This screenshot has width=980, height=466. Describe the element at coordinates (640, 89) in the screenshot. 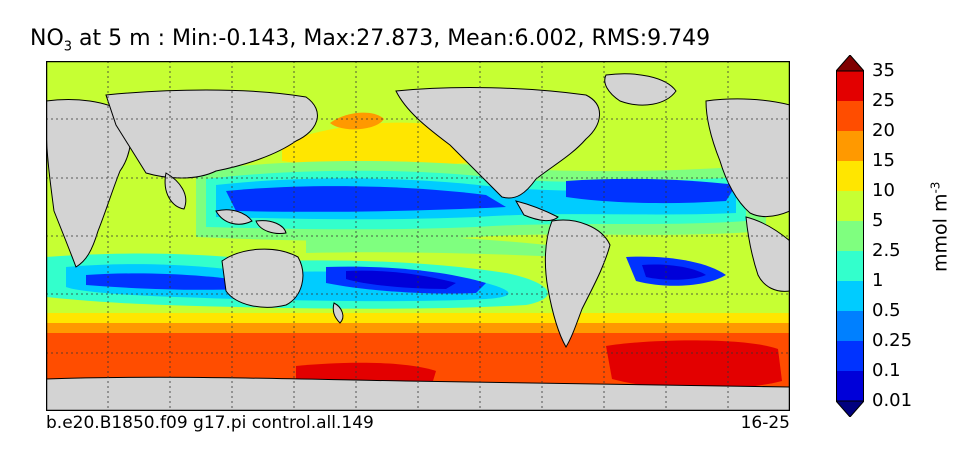

I see `greenland-land` at that location.